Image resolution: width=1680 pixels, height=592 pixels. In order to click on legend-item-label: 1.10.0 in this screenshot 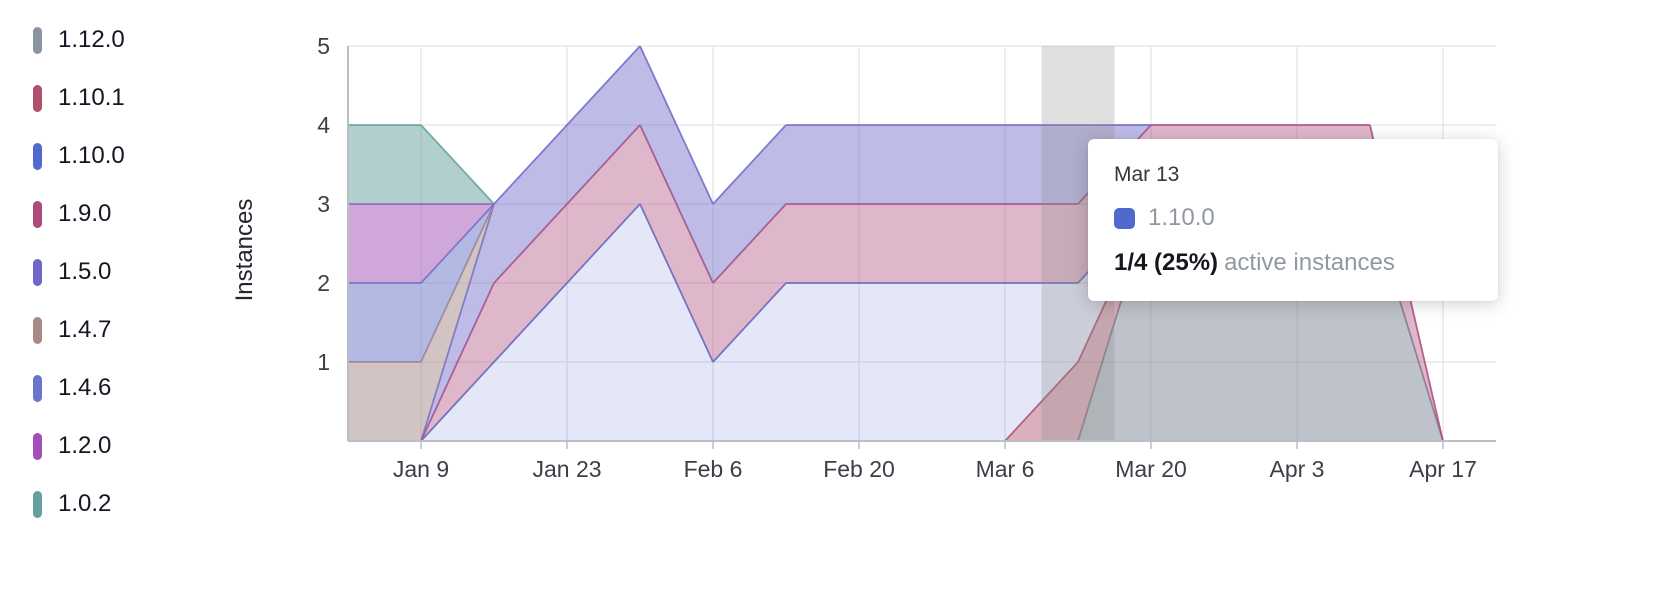, I will do `click(91, 155)`.